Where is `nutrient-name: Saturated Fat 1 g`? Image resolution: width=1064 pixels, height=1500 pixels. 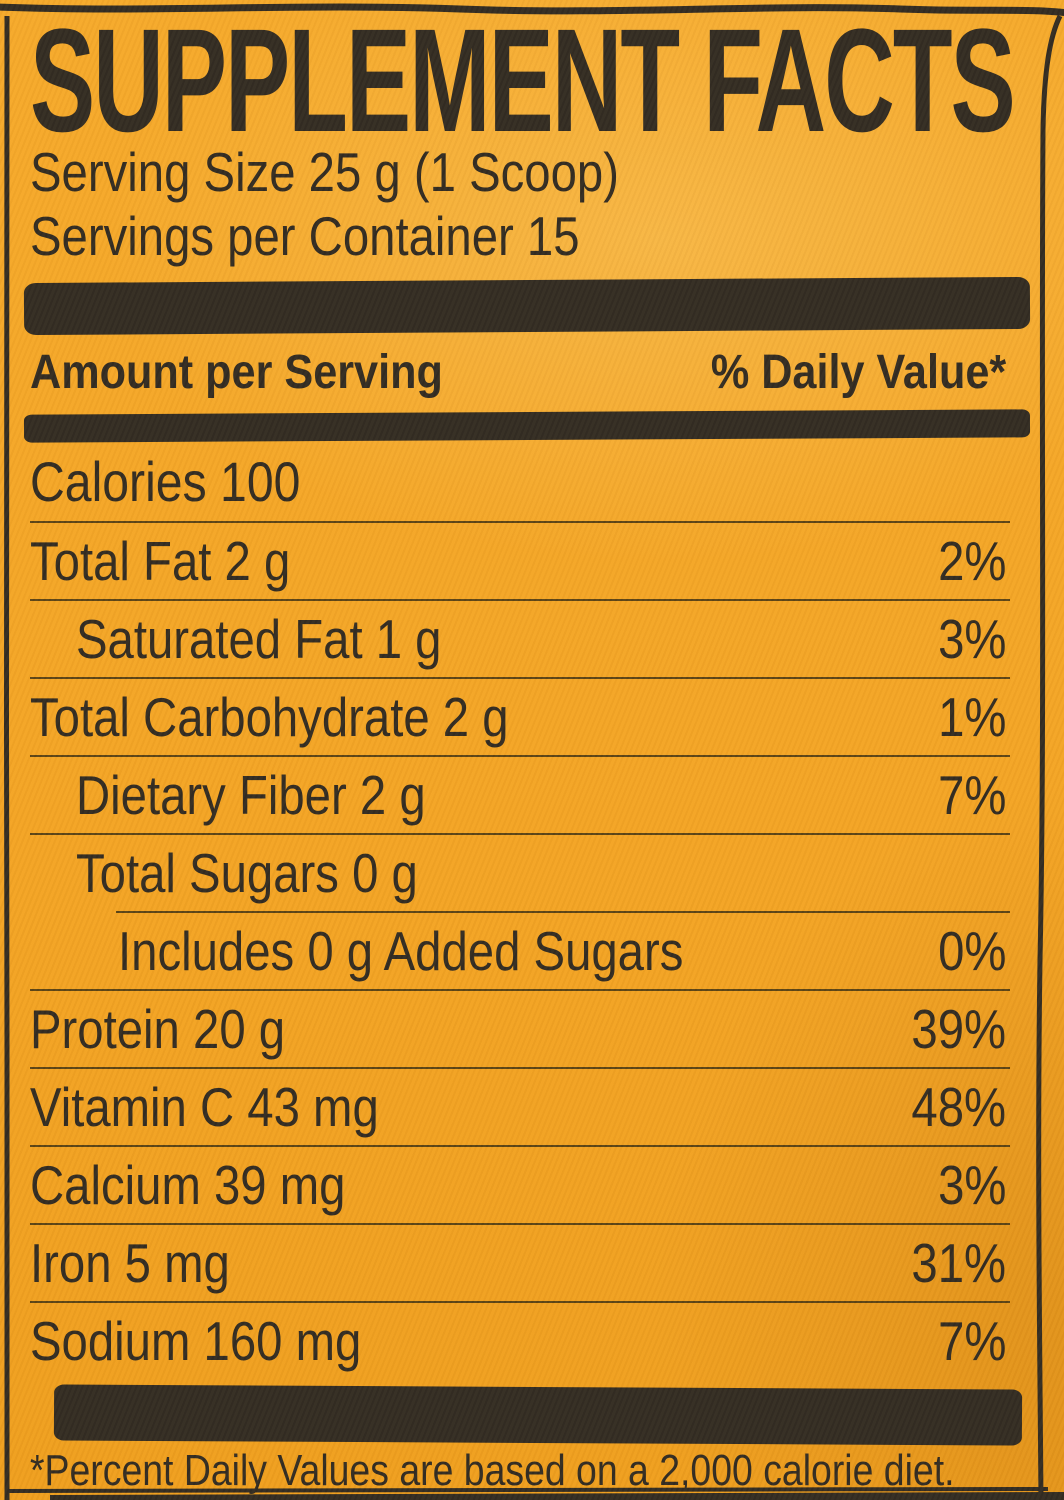
nutrient-name: Saturated Fat 1 g is located at coordinates (259, 639).